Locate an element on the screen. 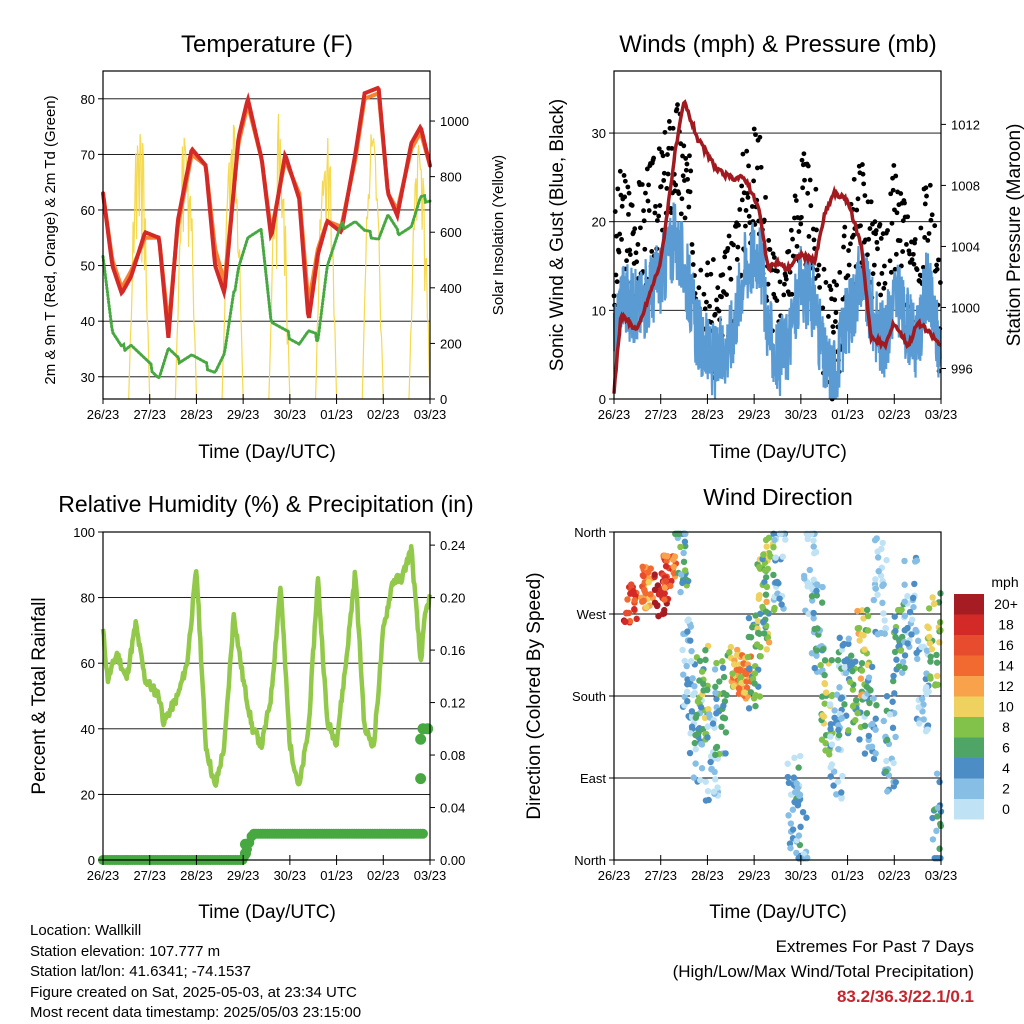  y-tick-label: 80 is located at coordinates (88, 598).